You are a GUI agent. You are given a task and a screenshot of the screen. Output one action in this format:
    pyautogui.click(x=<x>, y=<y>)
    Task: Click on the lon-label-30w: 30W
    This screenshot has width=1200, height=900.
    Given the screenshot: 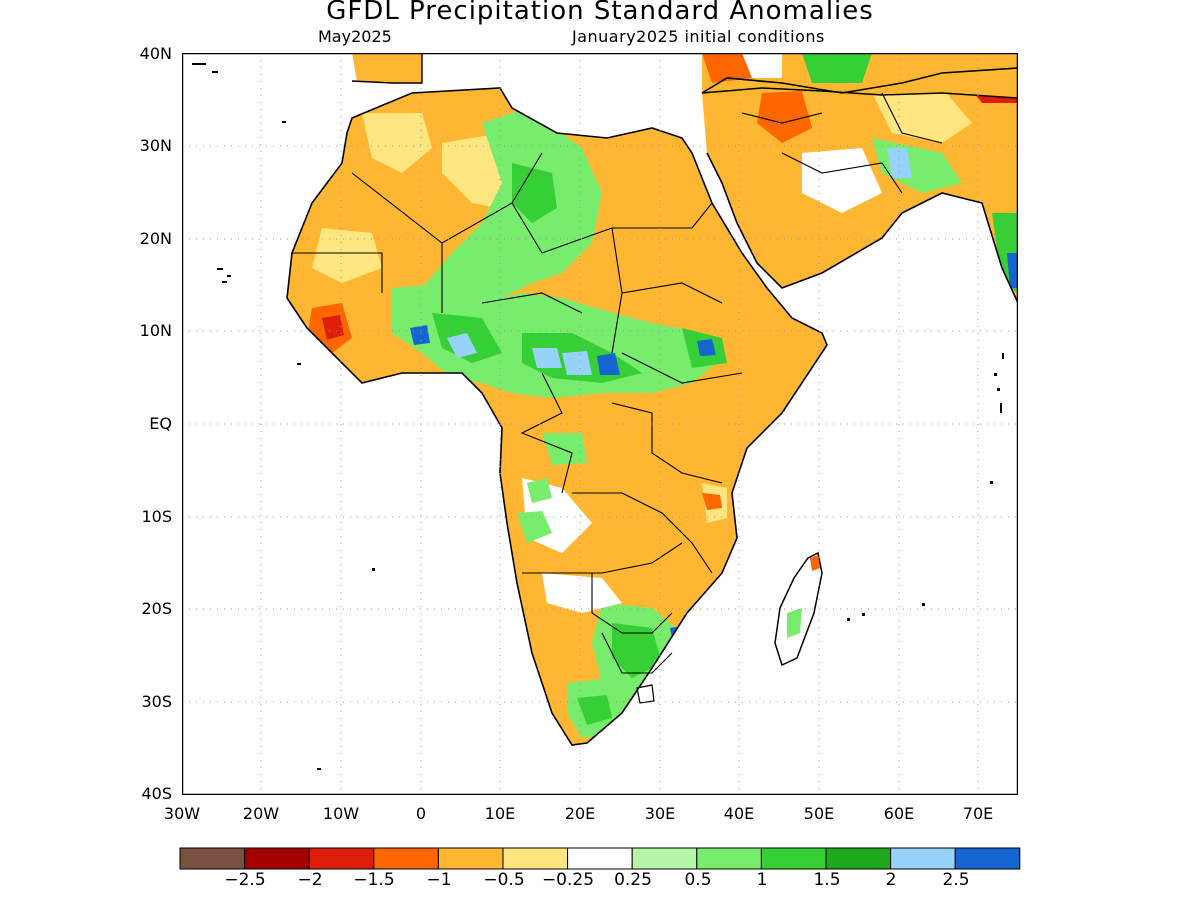 What is the action you would take?
    pyautogui.click(x=182, y=813)
    